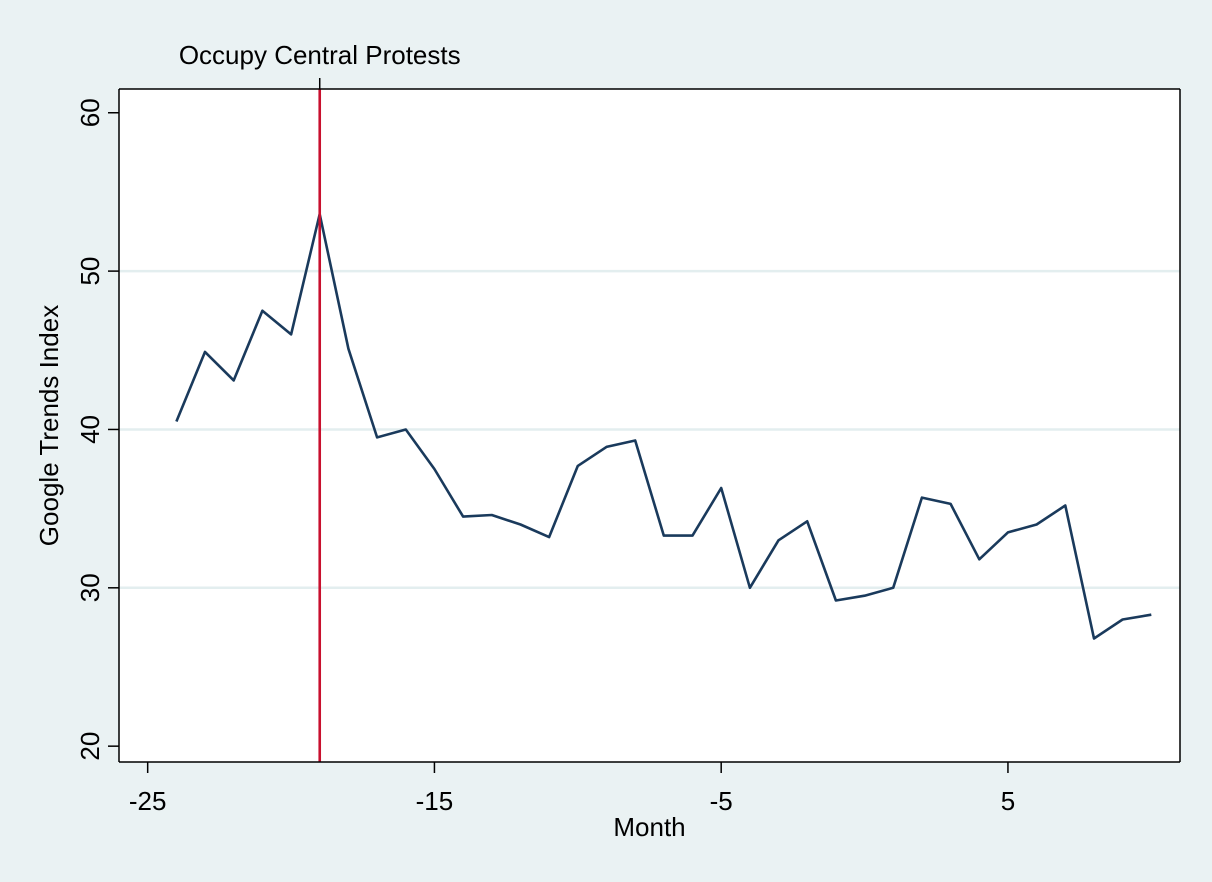 This screenshot has width=1212, height=882. Describe the element at coordinates (90, 271) in the screenshot. I see `y-tick-label: 50` at that location.